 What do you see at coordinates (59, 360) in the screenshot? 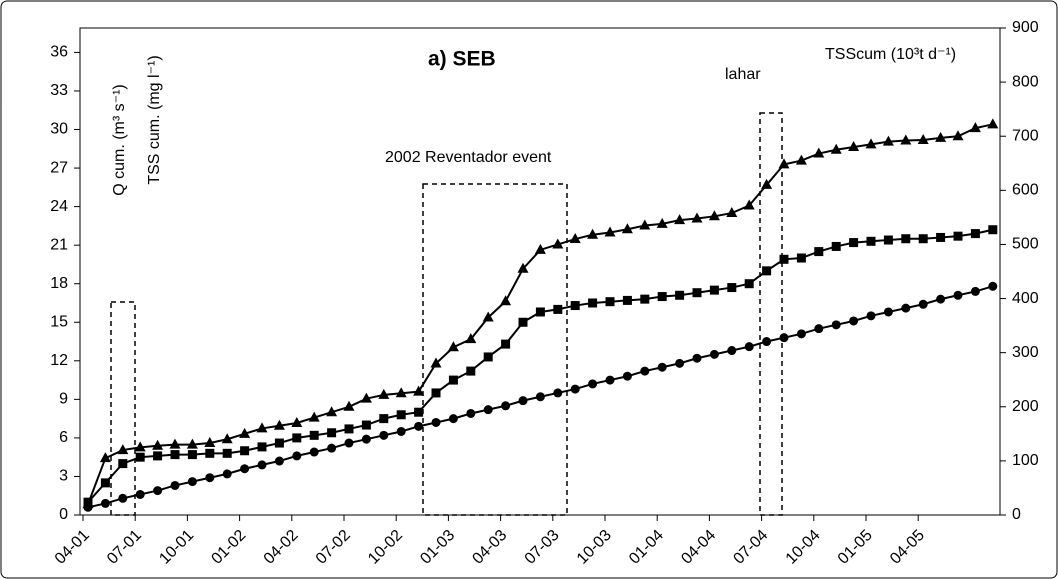
I see `y-tick-label: 12` at bounding box center [59, 360].